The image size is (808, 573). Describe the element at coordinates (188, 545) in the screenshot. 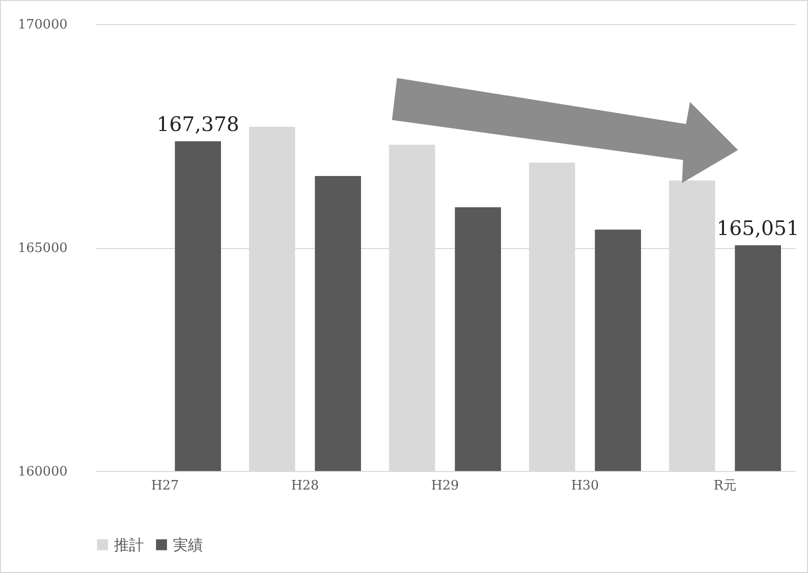

I see `legend-label: 実績` at that location.